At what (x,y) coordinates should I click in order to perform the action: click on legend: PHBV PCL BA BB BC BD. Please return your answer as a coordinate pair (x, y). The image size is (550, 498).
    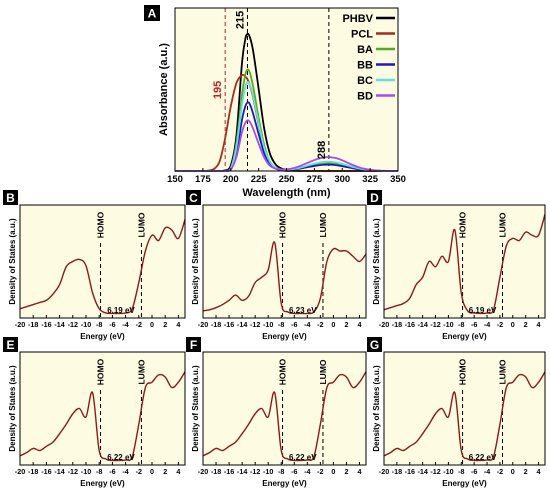
    Looking at the image, I should click on (368, 58).